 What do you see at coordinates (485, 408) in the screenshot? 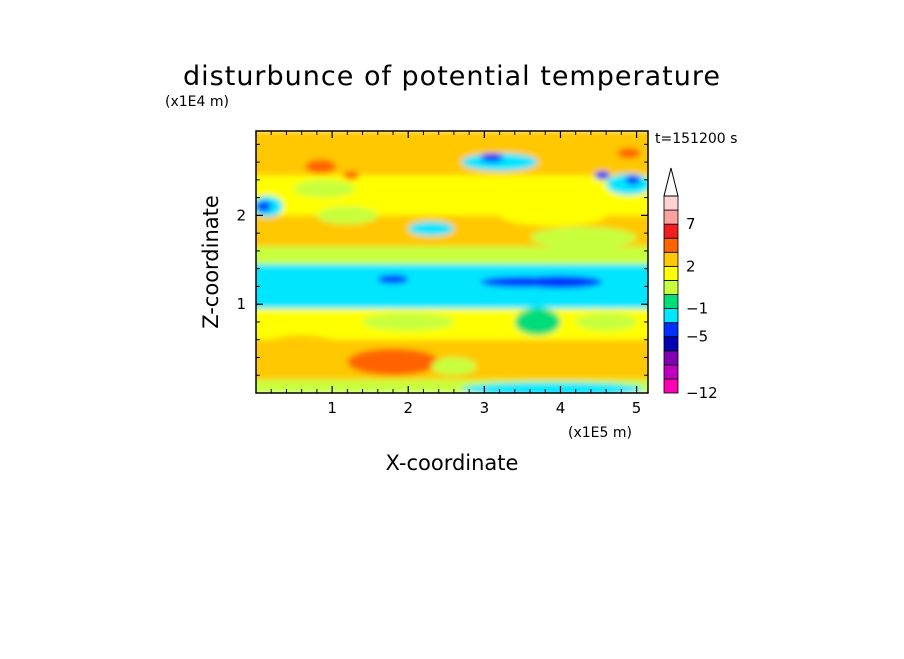
I see `x-tick-label: 3` at bounding box center [485, 408].